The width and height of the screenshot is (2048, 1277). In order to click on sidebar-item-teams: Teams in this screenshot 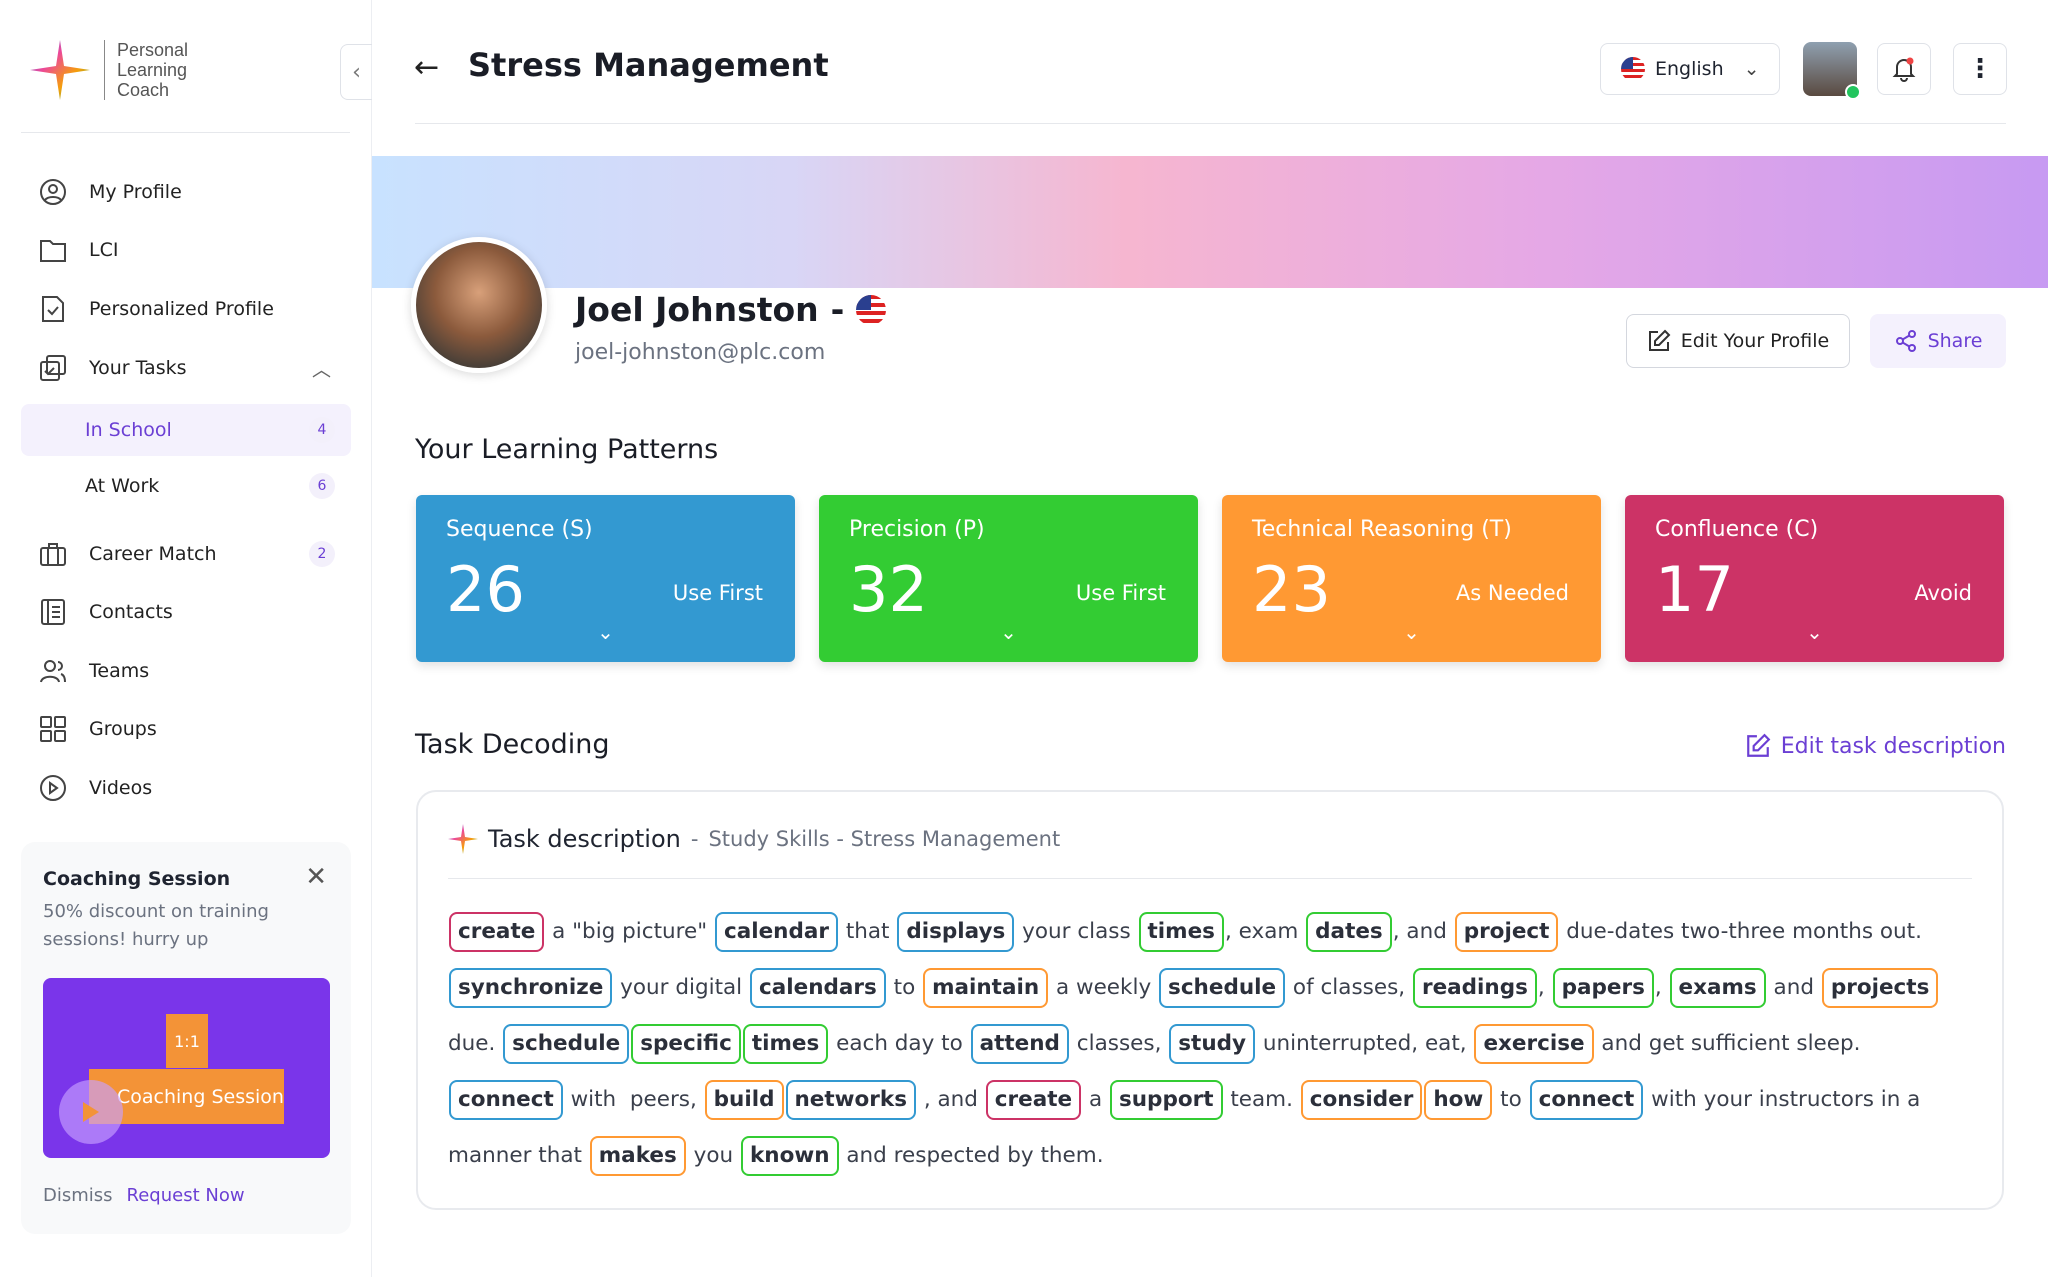, I will do `click(186, 671)`.